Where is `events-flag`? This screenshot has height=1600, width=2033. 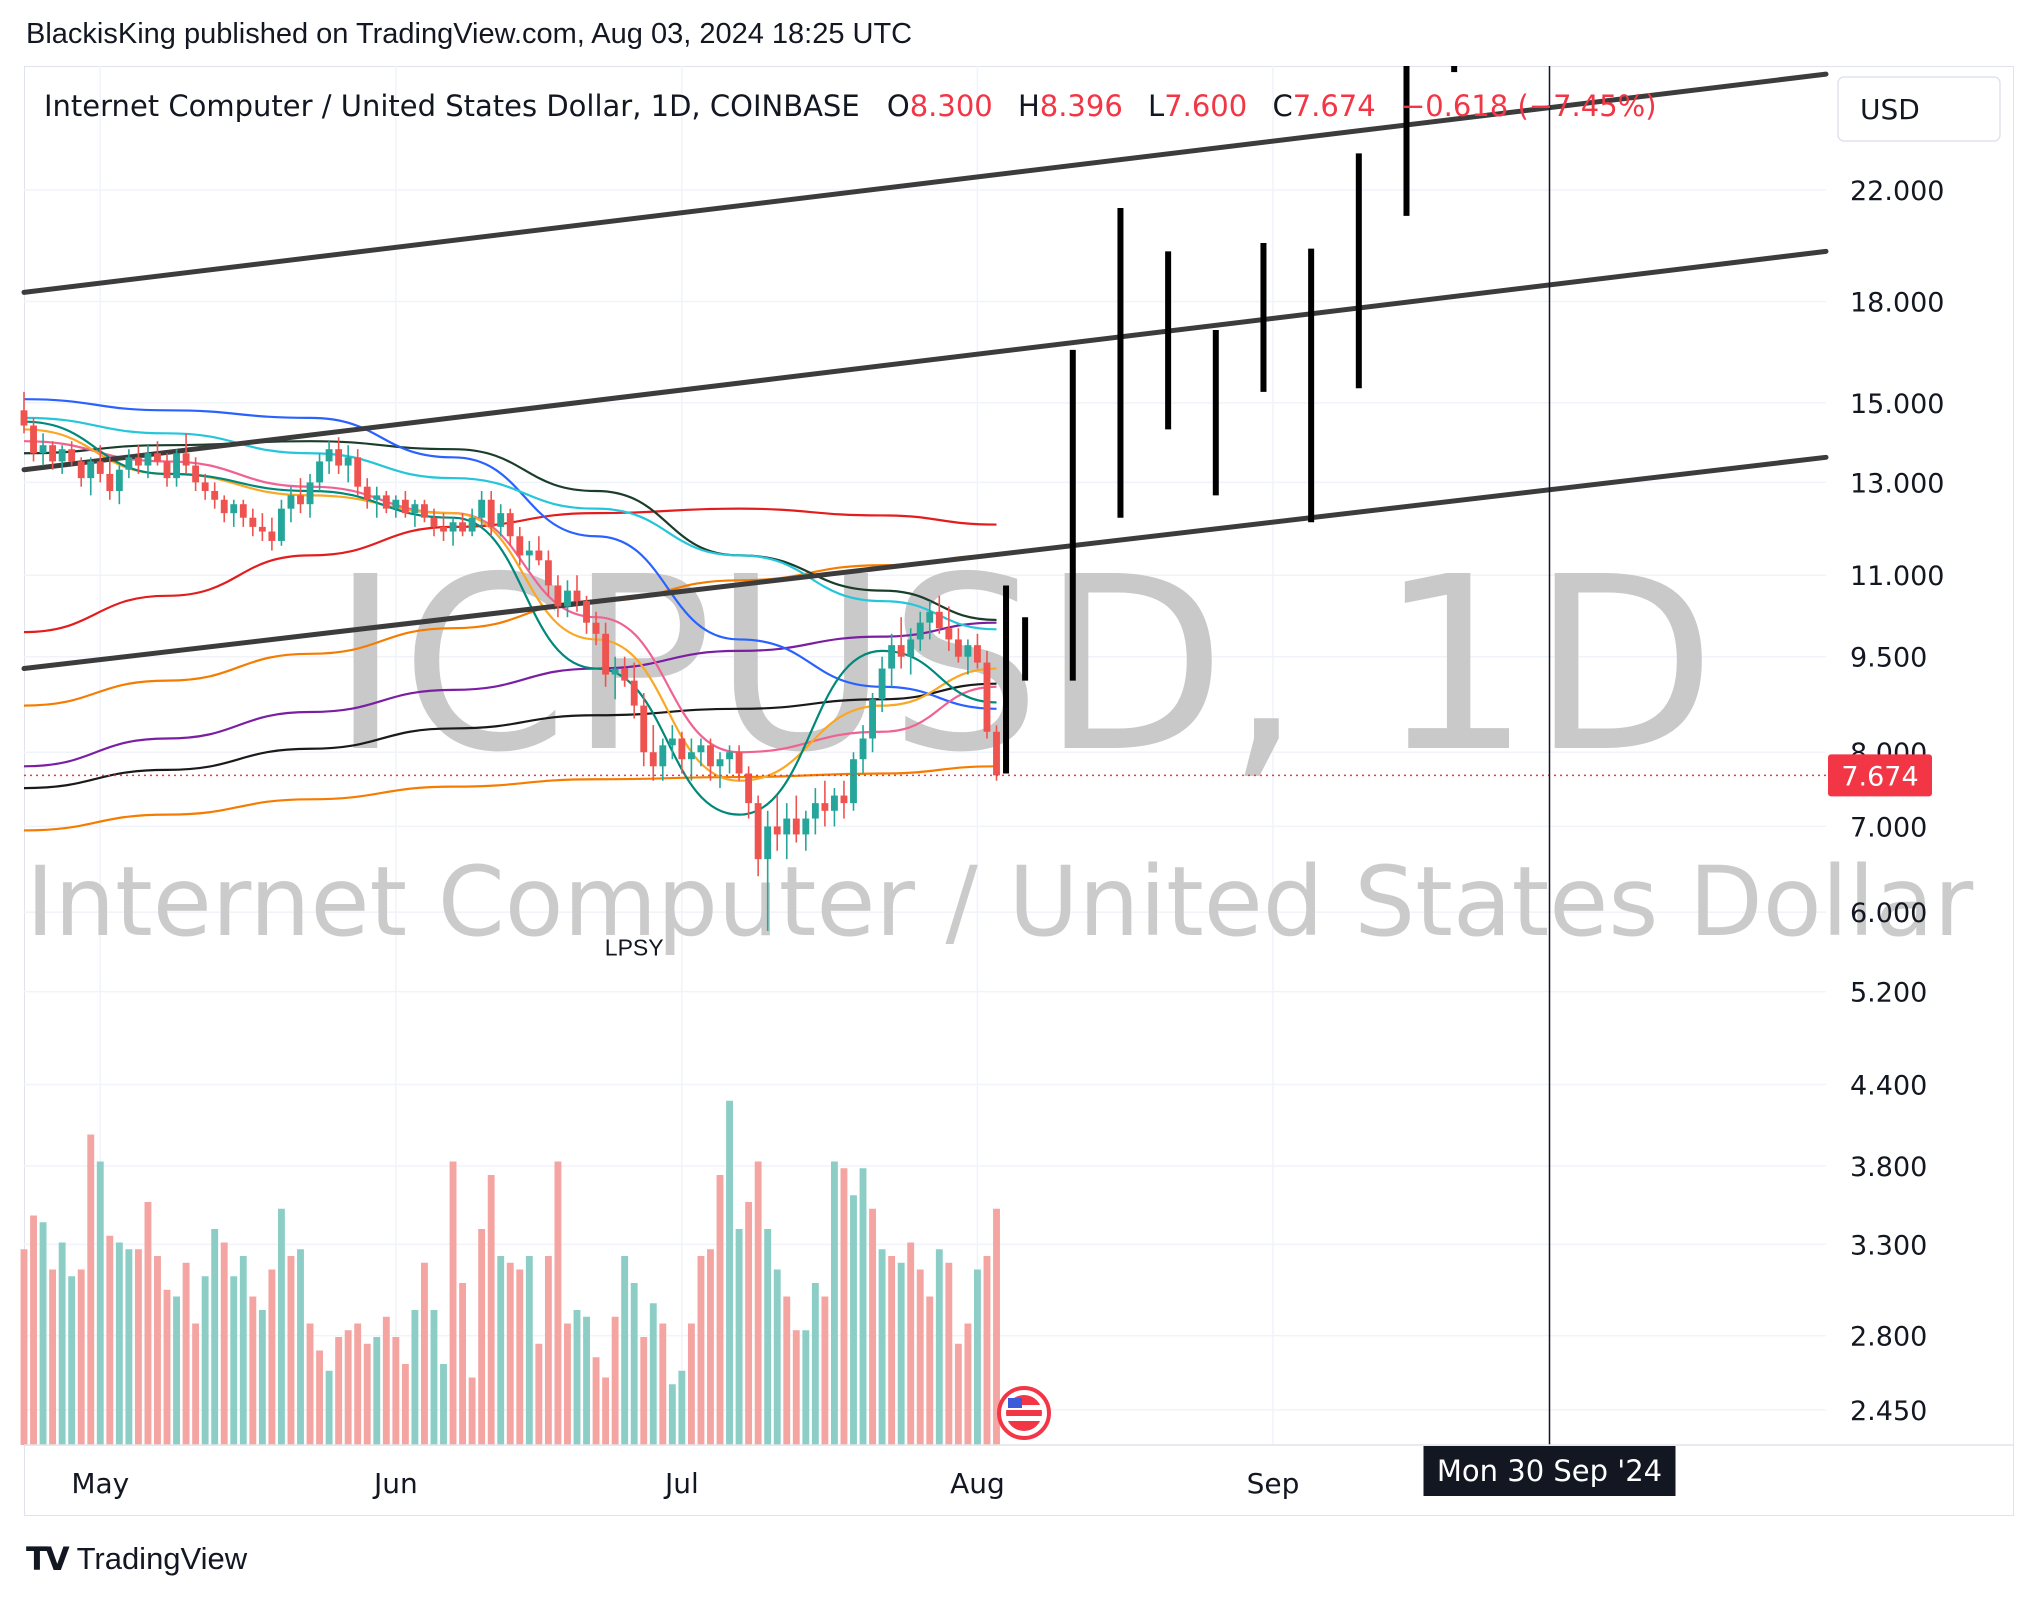
events-flag is located at coordinates (1024, 1413).